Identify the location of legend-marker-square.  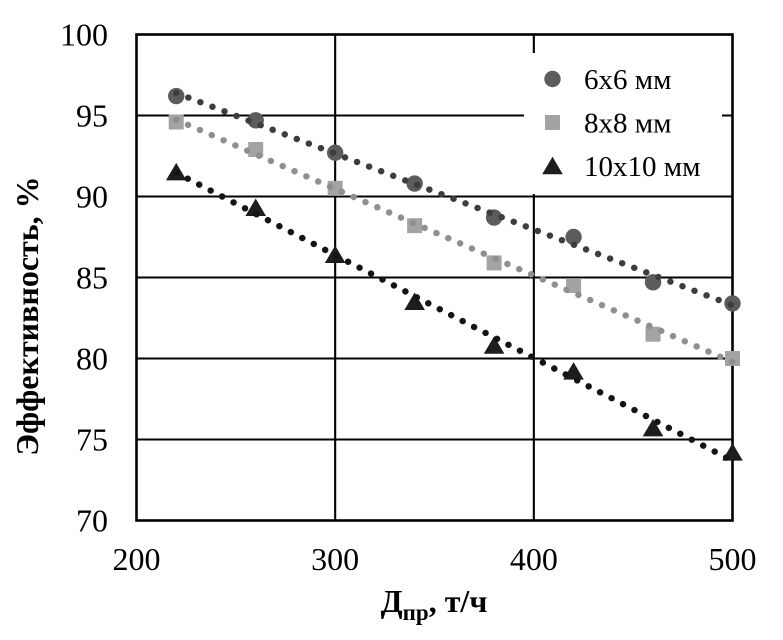
(552, 122).